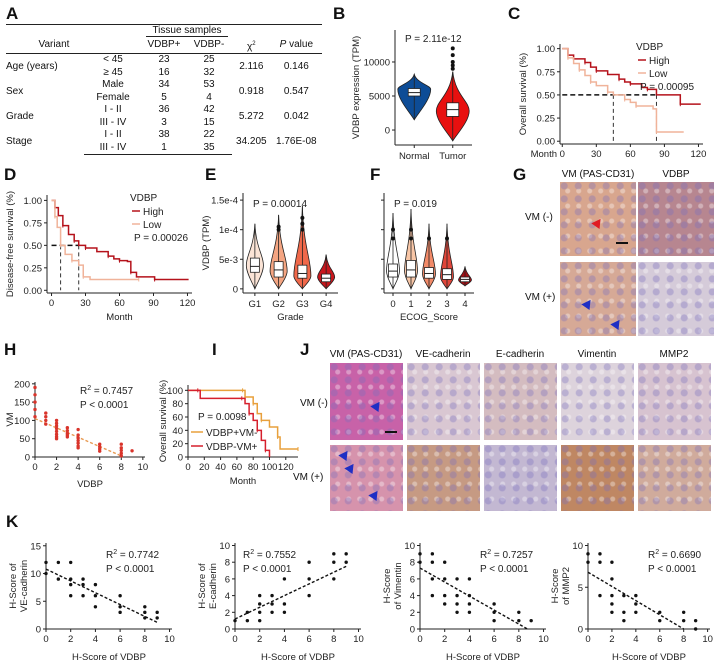 The height and width of the screenshot is (665, 722). I want to click on vdbp-neg-cell: 4, so click(209, 97).